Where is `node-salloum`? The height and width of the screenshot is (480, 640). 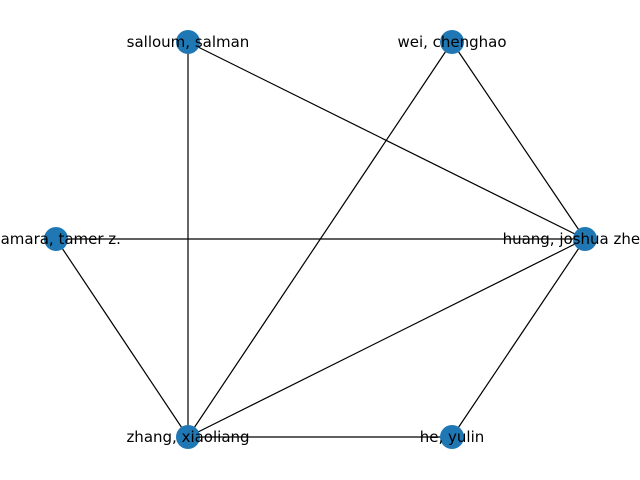
node-salloum is located at coordinates (188, 42).